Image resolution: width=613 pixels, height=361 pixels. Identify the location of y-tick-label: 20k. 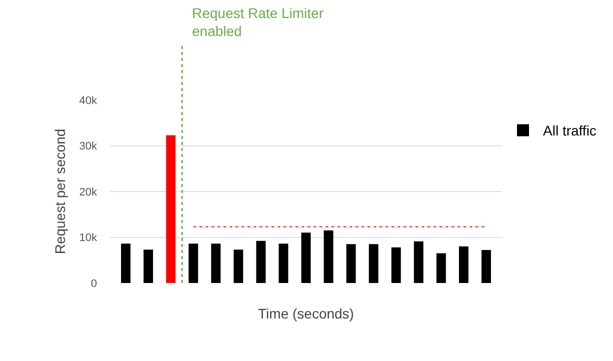
(88, 192).